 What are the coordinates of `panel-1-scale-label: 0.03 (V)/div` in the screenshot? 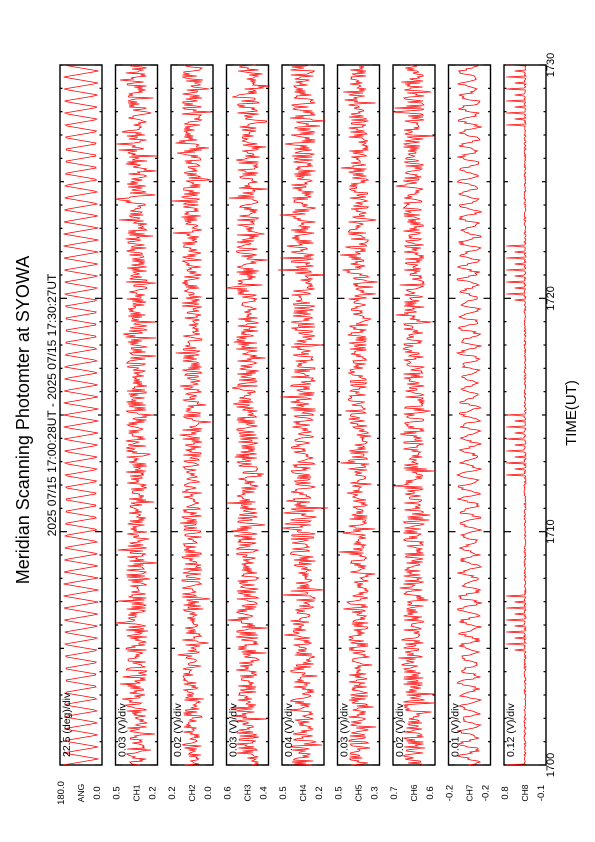 It's located at (123, 730).